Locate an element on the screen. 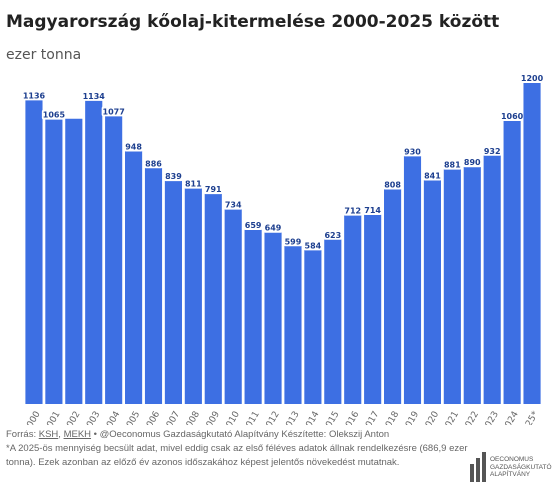  source-link: KSH is located at coordinates (48, 434).